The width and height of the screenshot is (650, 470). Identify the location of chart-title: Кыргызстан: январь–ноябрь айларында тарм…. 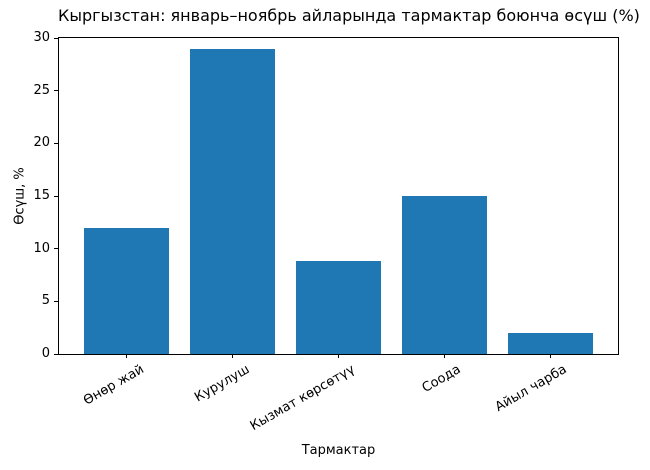
(349, 15).